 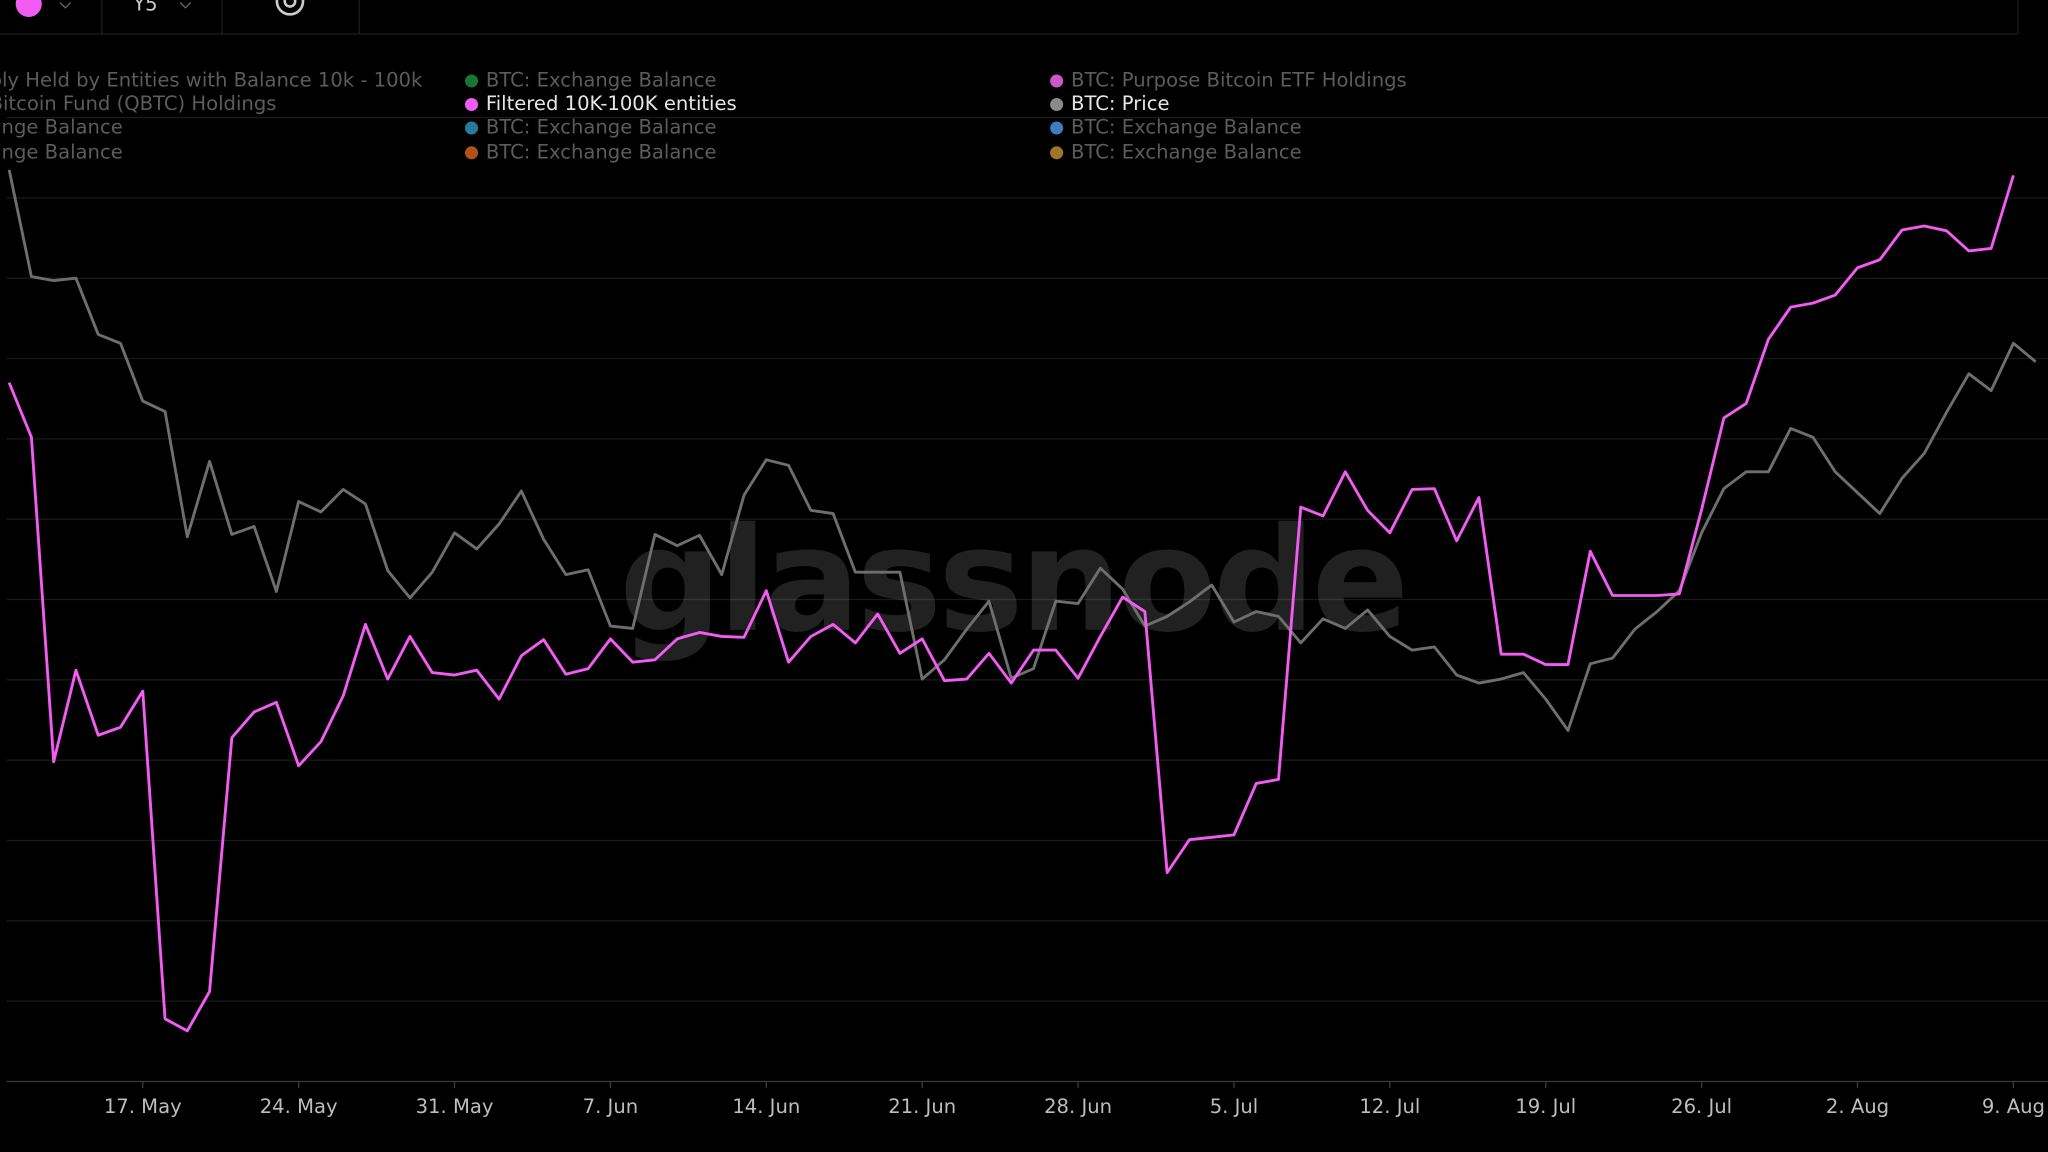 What do you see at coordinates (1239, 79) in the screenshot?
I see `legend-label: BTC: Purpose Bitcoin ETF Holdings` at bounding box center [1239, 79].